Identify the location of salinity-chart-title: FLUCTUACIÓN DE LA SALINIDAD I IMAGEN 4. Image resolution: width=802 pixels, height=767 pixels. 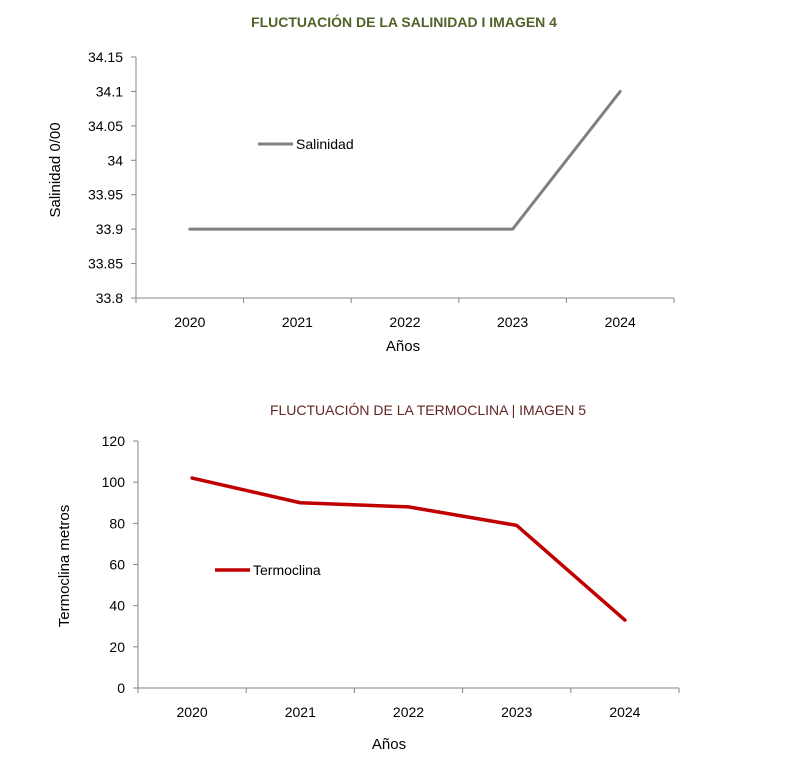
(404, 21).